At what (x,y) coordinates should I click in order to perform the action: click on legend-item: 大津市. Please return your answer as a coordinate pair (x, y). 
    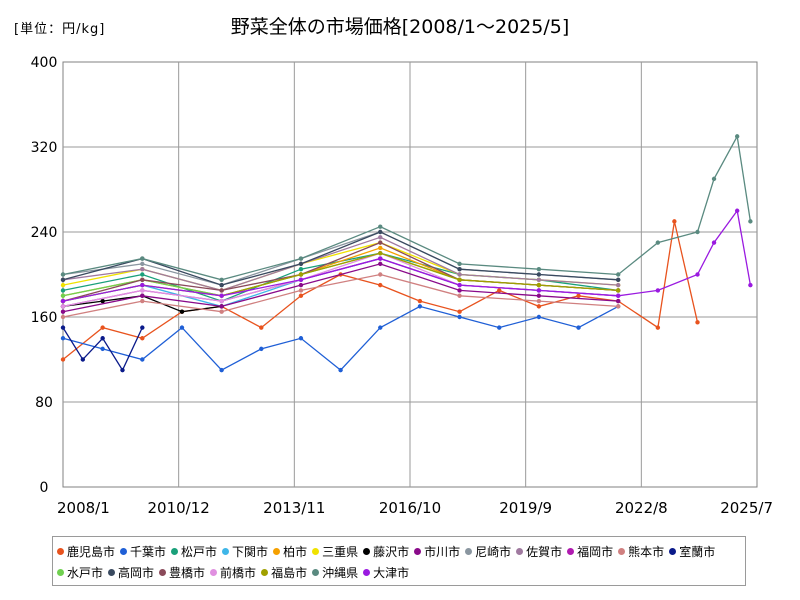
    Looking at the image, I should click on (386, 572).